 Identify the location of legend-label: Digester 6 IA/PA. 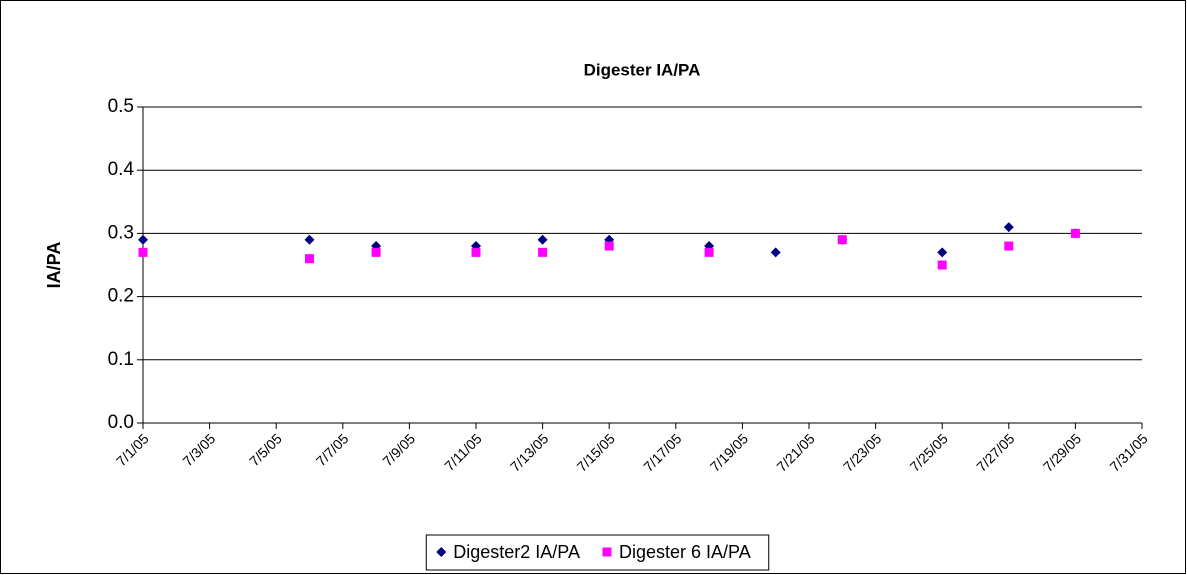
(685, 552).